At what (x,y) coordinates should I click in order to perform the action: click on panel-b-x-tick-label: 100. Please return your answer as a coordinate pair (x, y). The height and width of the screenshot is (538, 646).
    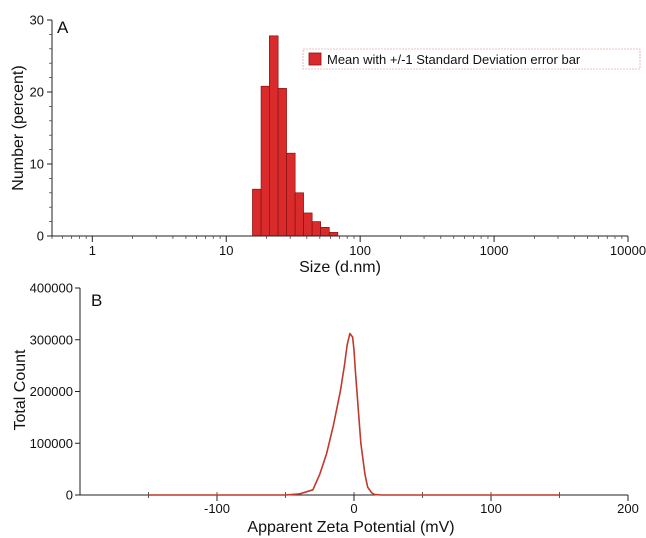
    Looking at the image, I should click on (491, 508).